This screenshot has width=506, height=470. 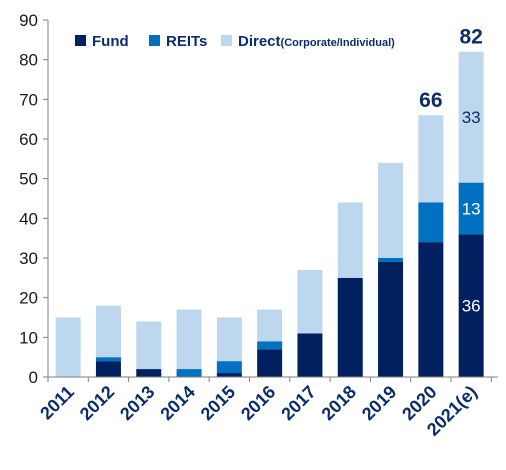 I want to click on segment-label-reits: 13, so click(x=471, y=208).